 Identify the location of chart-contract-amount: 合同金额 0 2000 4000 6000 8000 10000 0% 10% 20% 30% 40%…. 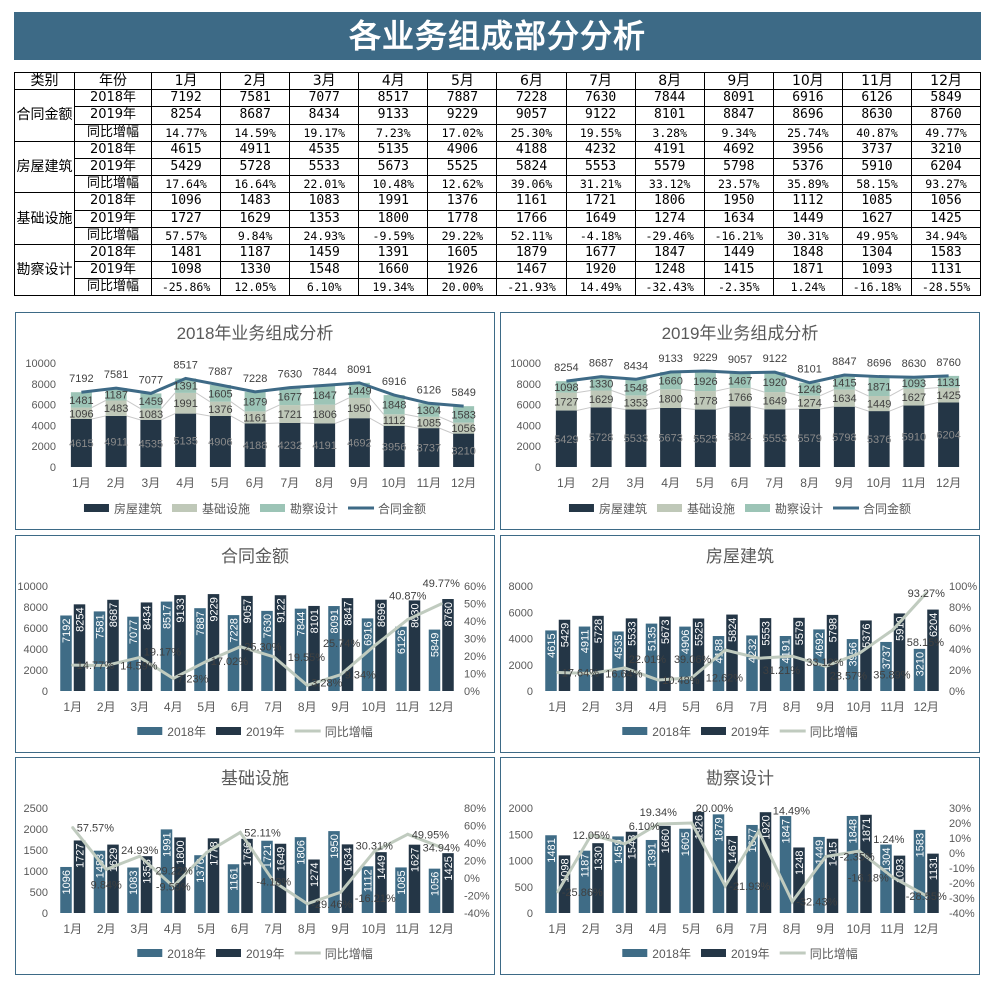
(255, 644).